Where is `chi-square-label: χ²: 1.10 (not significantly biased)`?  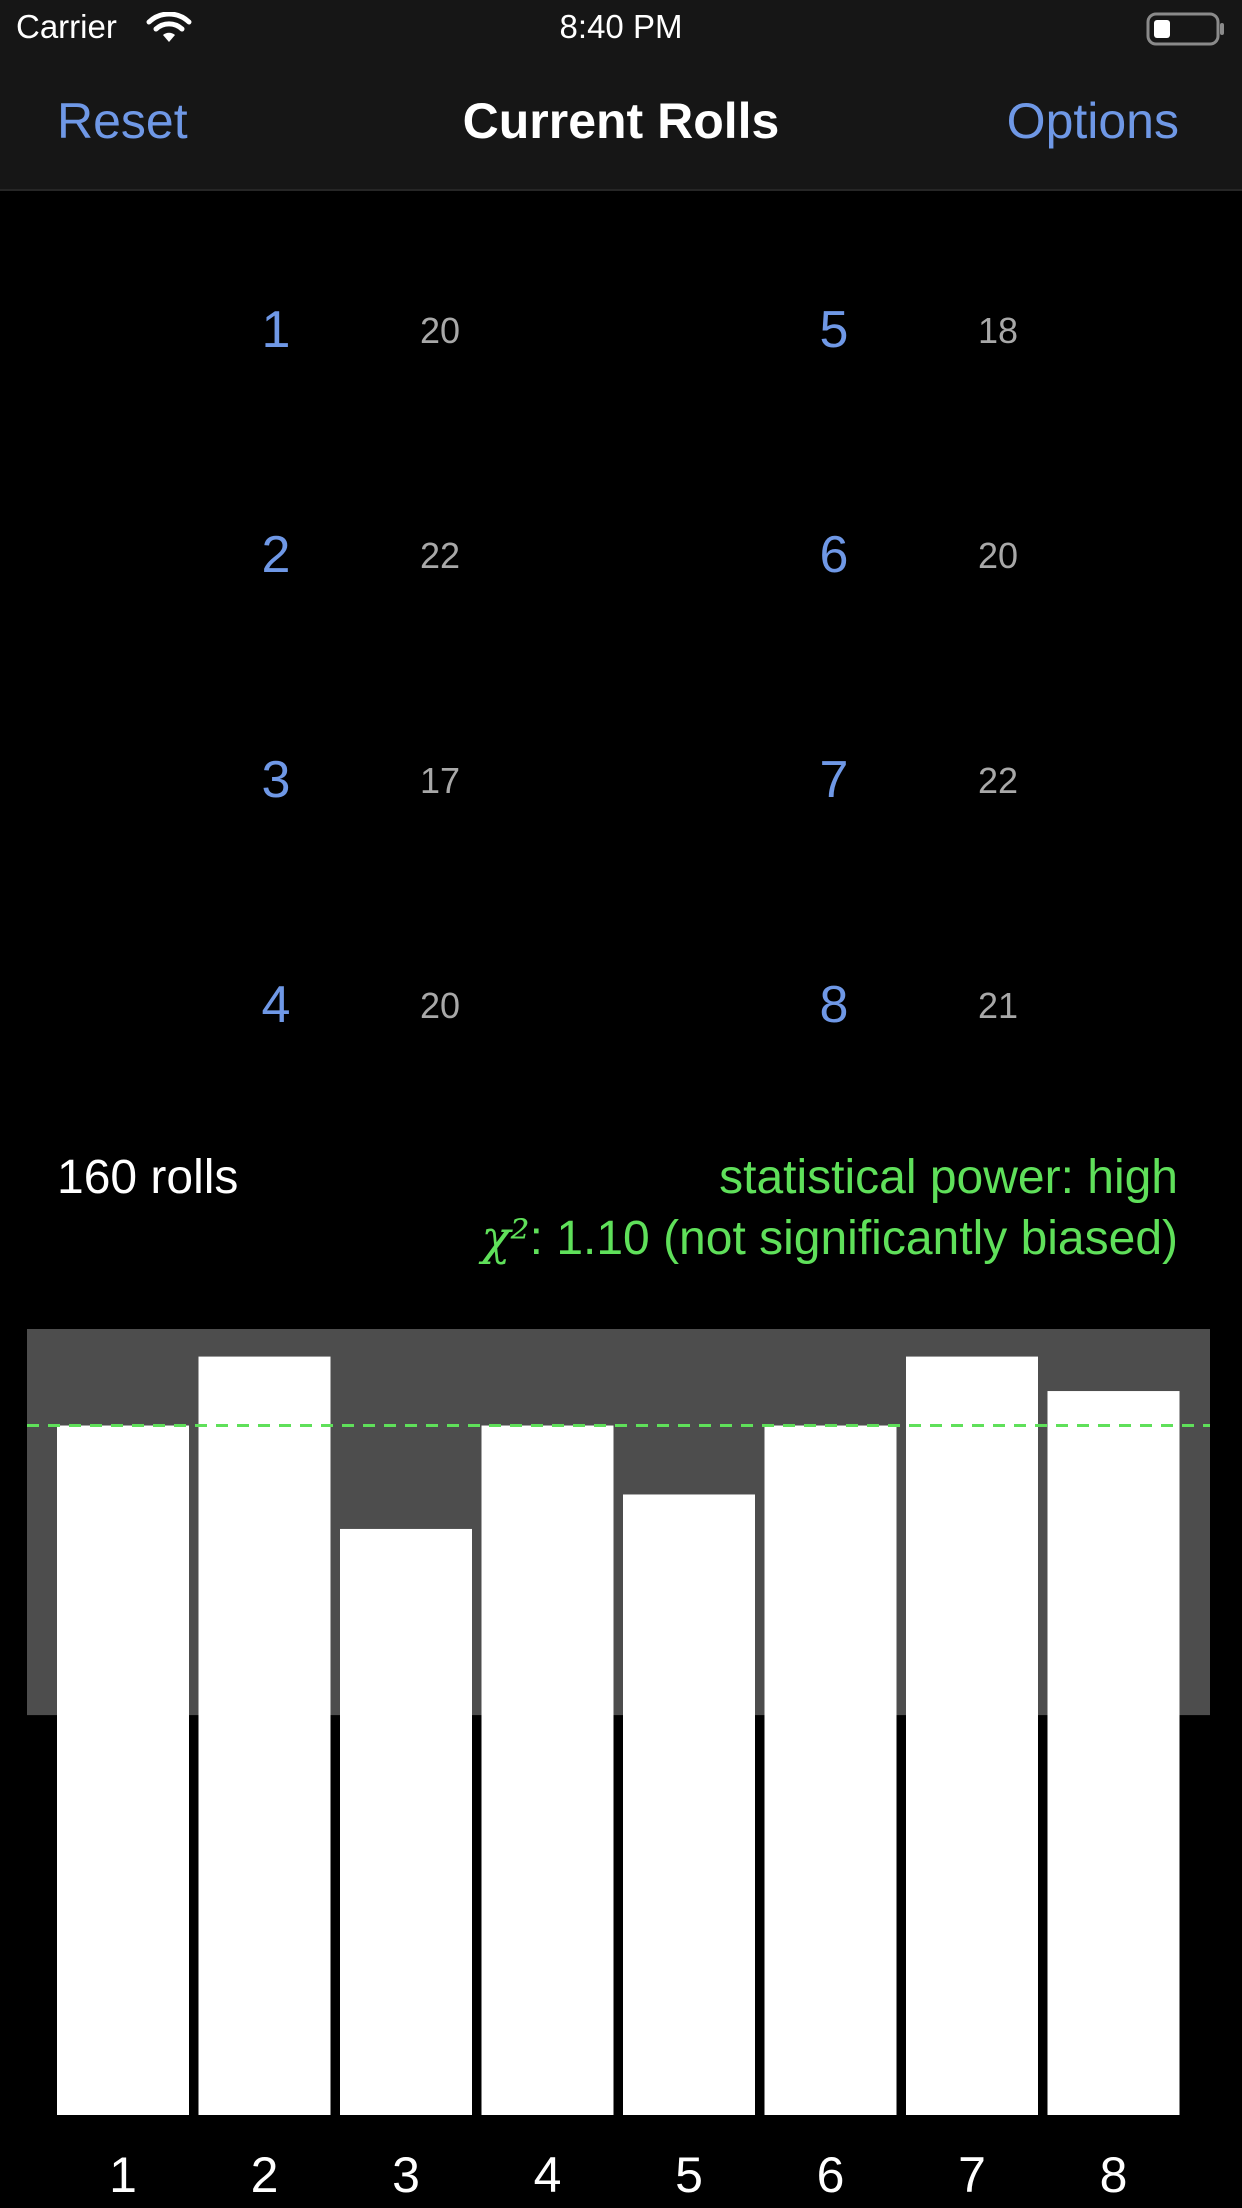
chi-square-label: χ²: 1.10 (not significantly biased) is located at coordinates (829, 1238).